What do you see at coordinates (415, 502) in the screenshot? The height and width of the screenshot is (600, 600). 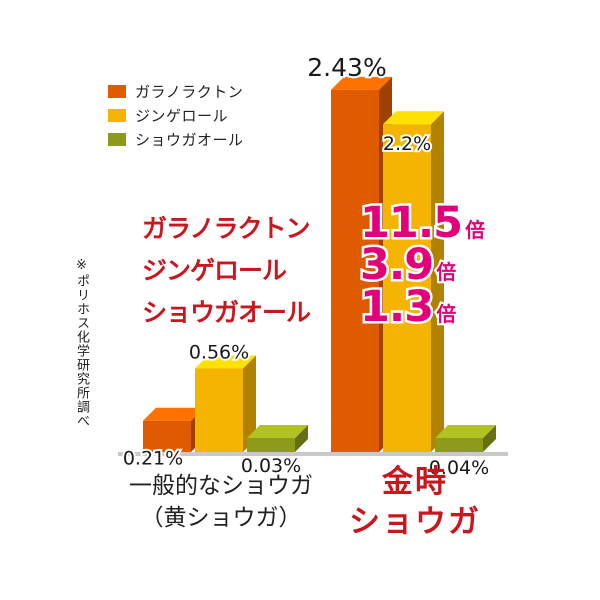 I see `category-label-kintoki-ginger: 金時 ショウガ` at bounding box center [415, 502].